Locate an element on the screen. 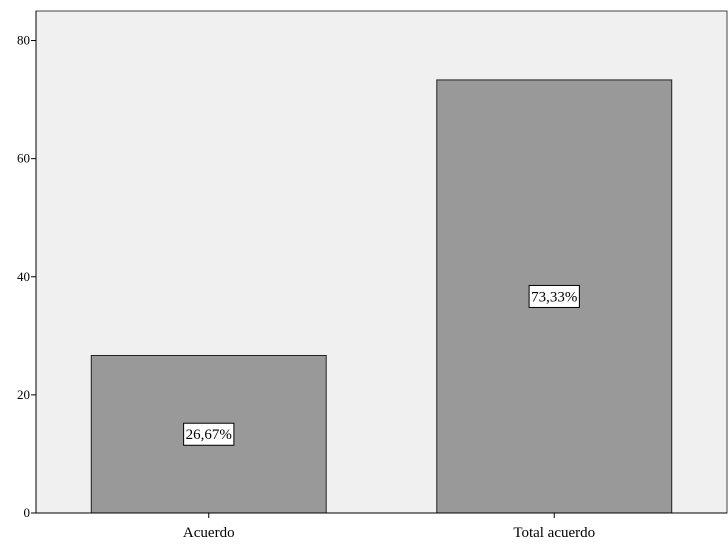 The width and height of the screenshot is (728, 551). data-label-text: 26,67% is located at coordinates (209, 435).